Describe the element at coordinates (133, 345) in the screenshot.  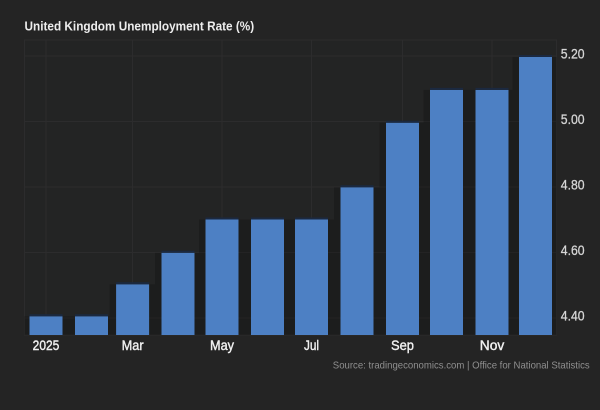
I see `svg-text: Mar` at that location.